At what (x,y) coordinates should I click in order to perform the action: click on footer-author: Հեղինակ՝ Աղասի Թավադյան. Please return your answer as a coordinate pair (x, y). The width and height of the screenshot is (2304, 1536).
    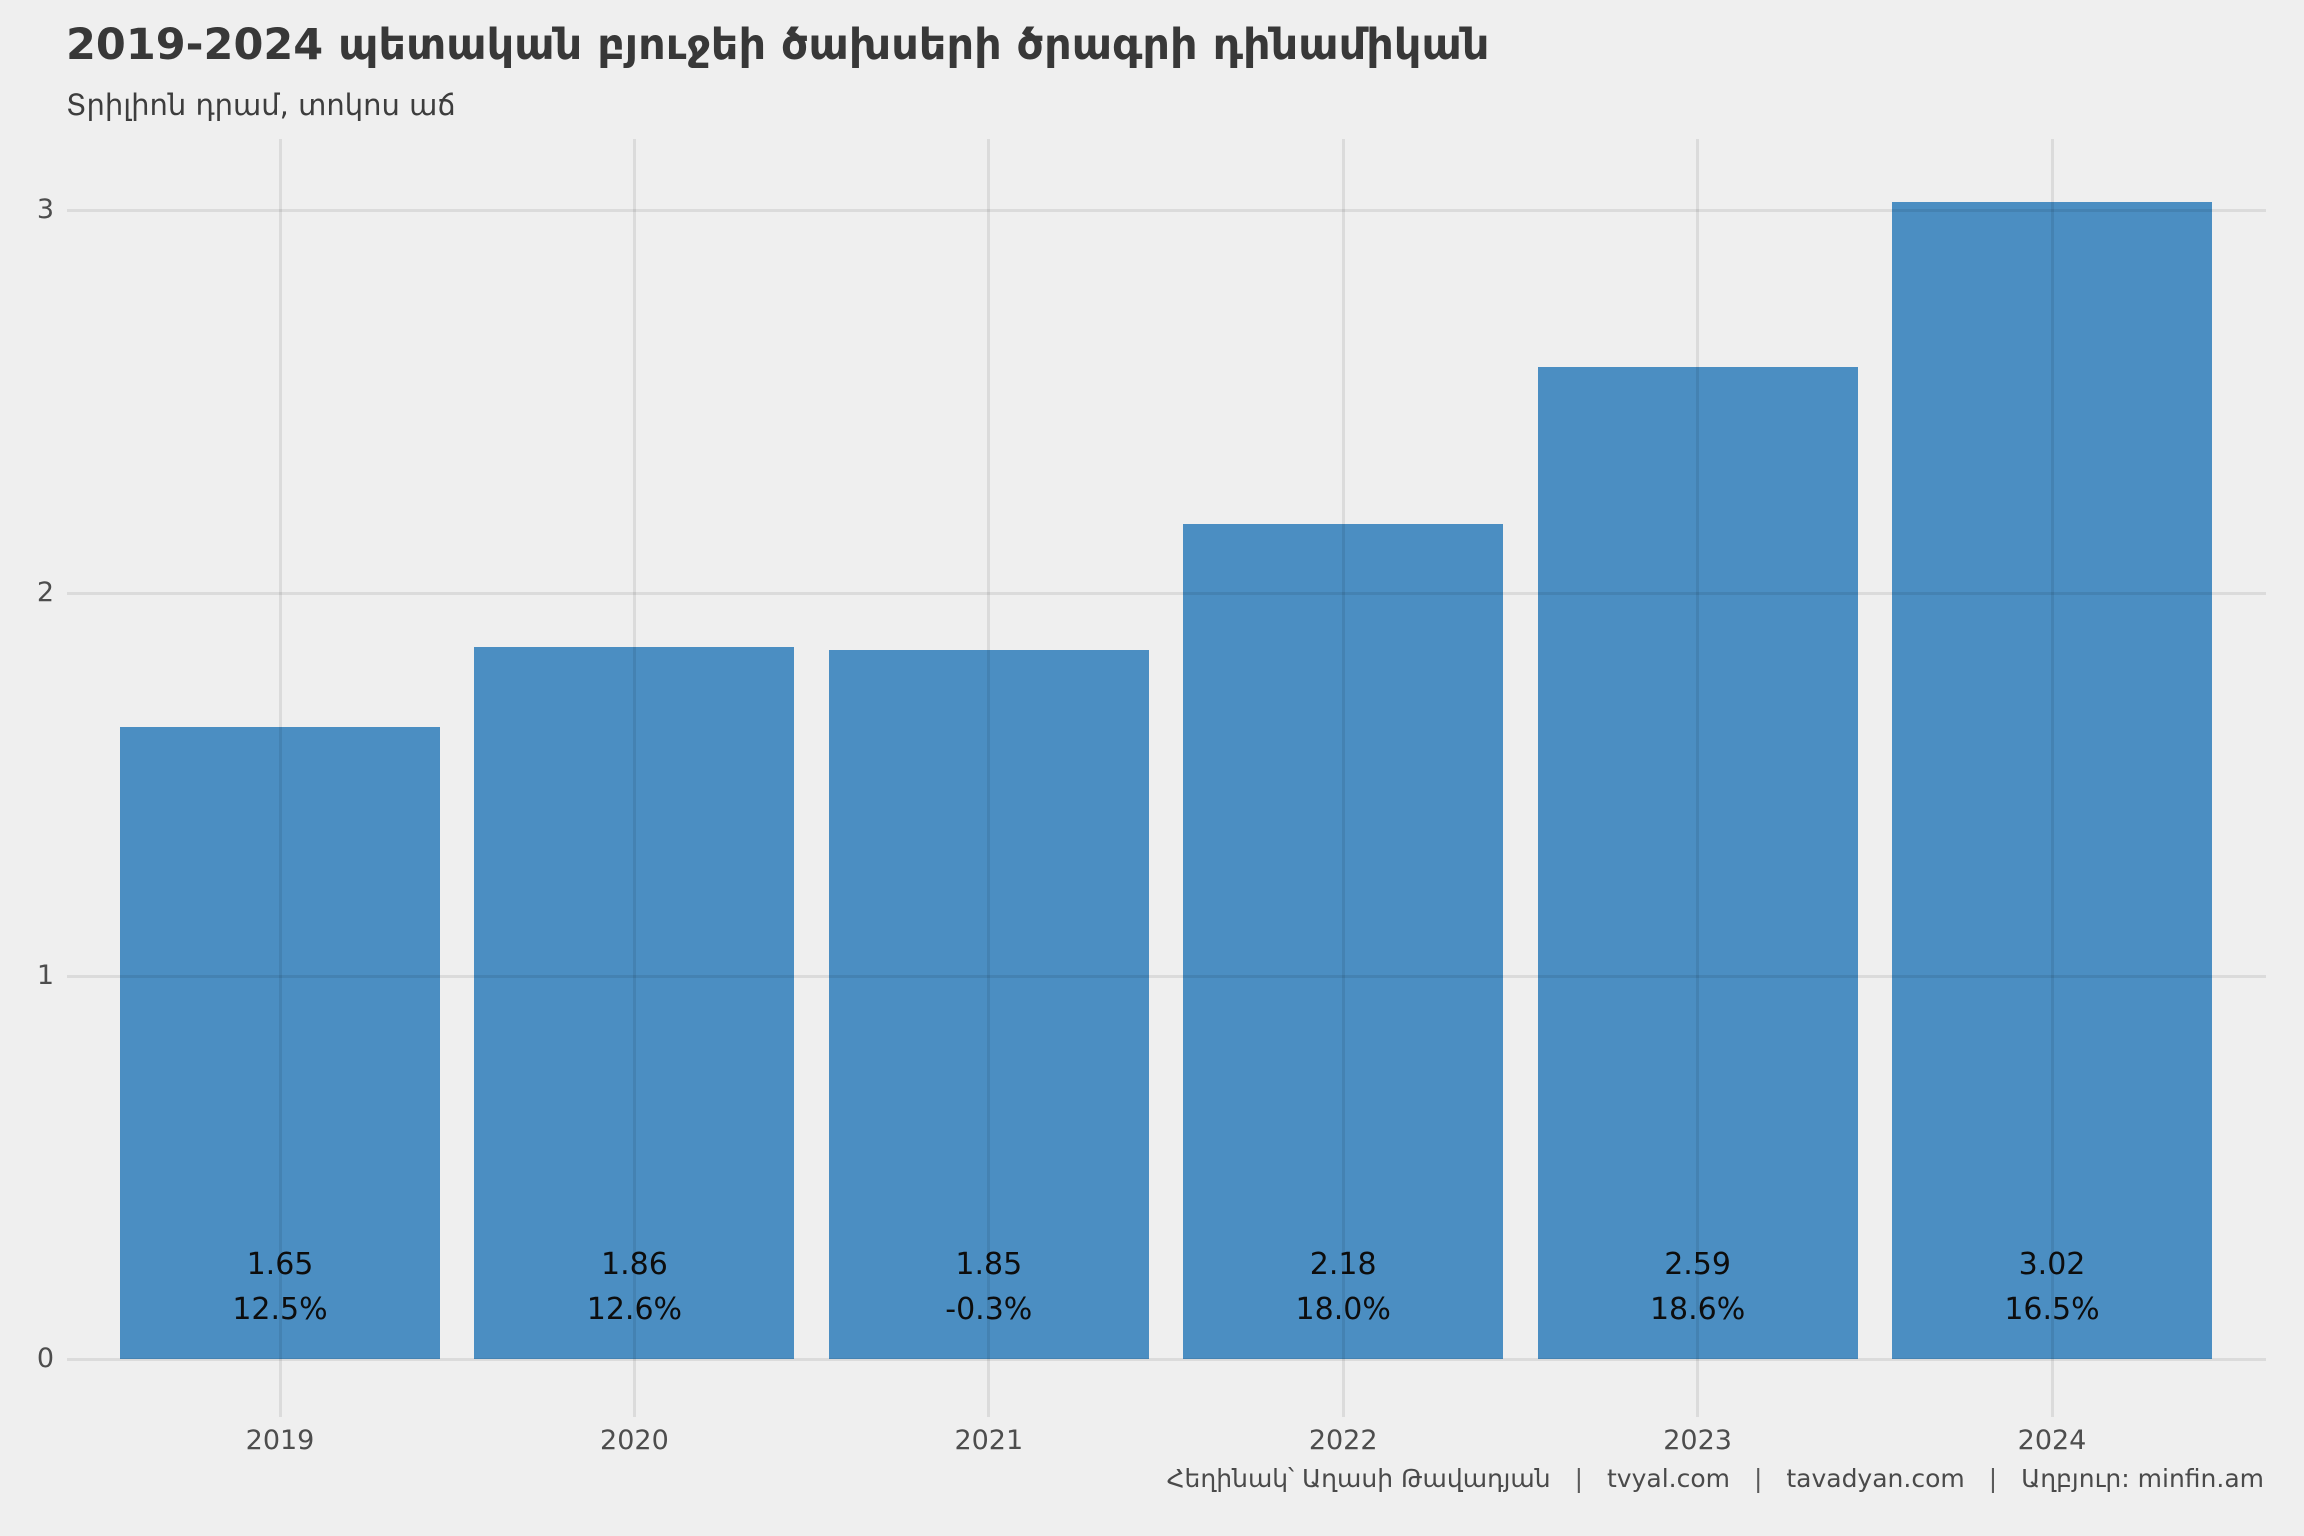
    Looking at the image, I should click on (1358, 1478).